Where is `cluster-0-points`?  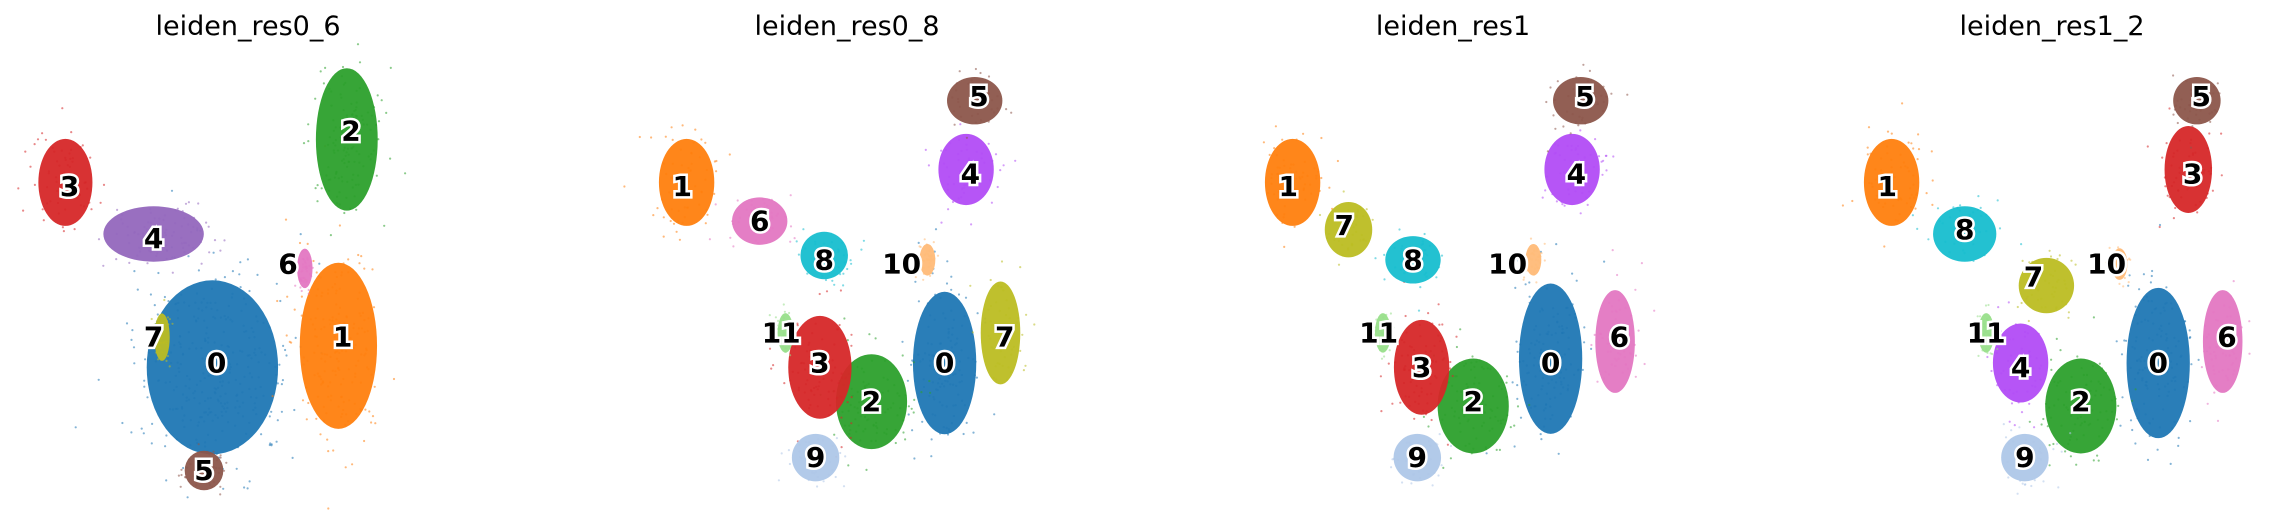
cluster-0-points is located at coordinates (2158, 363).